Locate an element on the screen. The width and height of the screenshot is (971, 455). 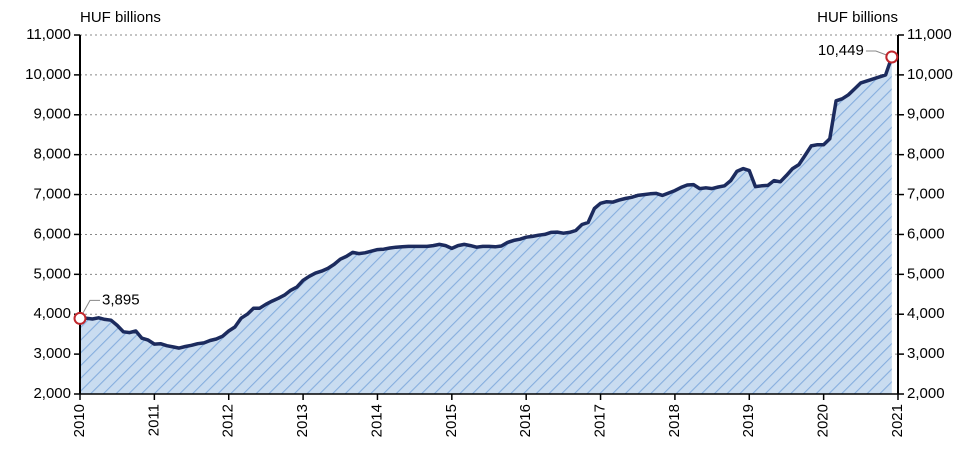
y2-tick-label: 10,000 is located at coordinates (930, 74).